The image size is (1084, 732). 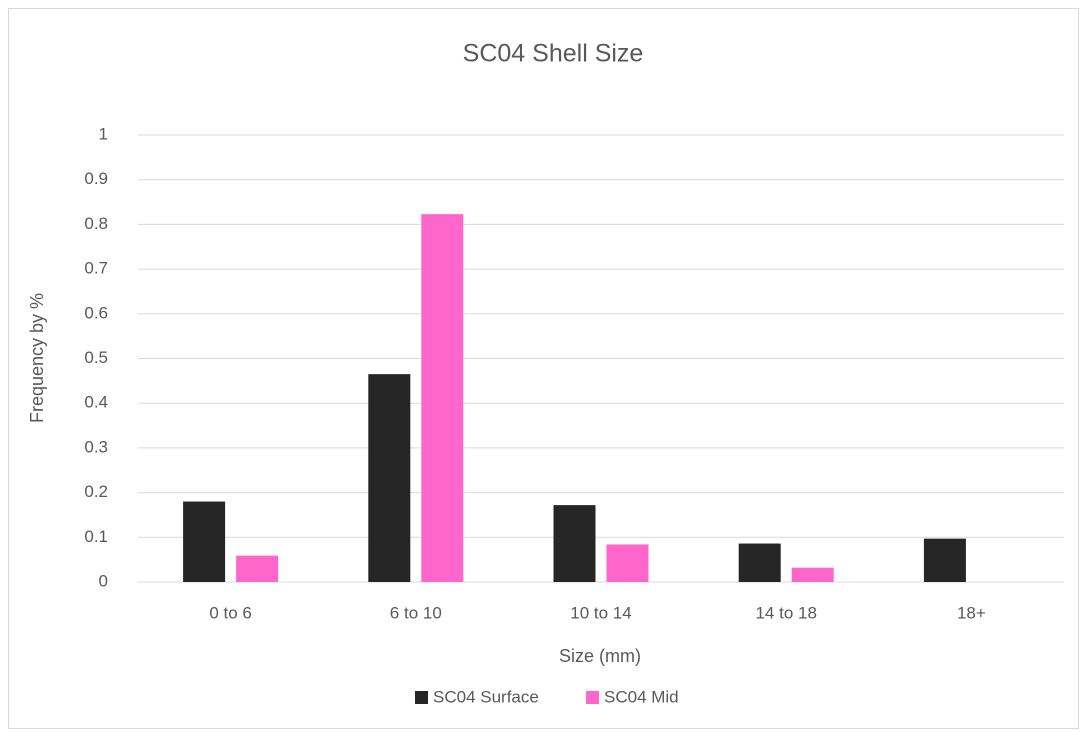 I want to click on legend-label: SC04 Surface, so click(x=486, y=696).